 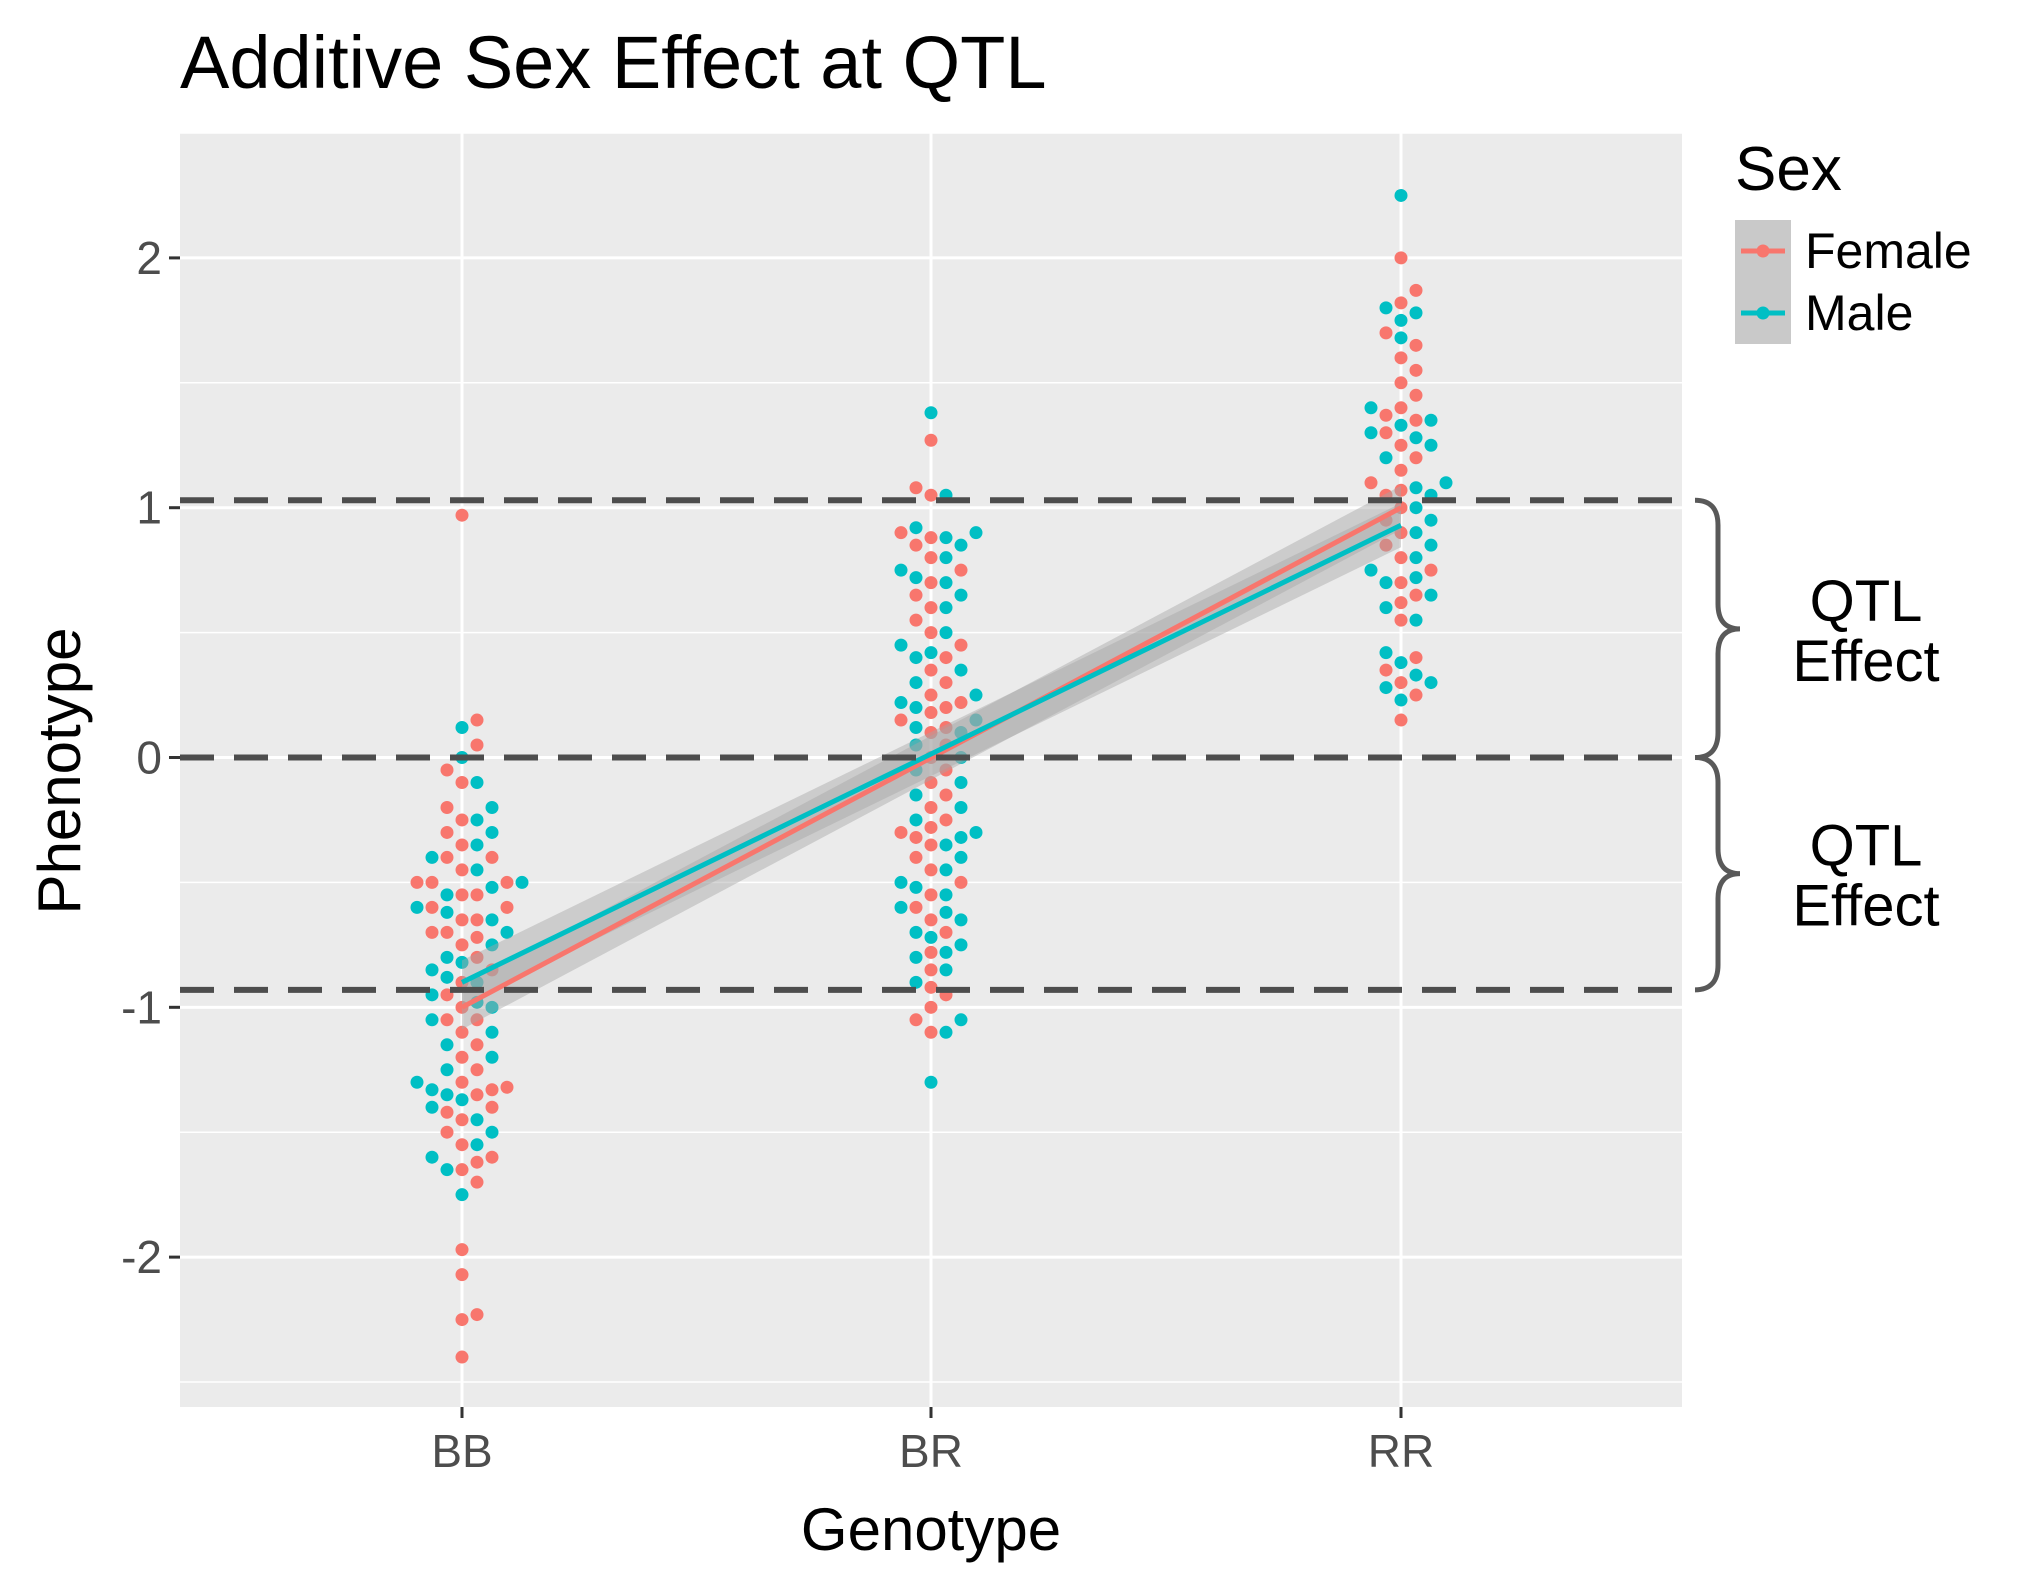 I want to click on legend-label: Male, so click(x=1859, y=313).